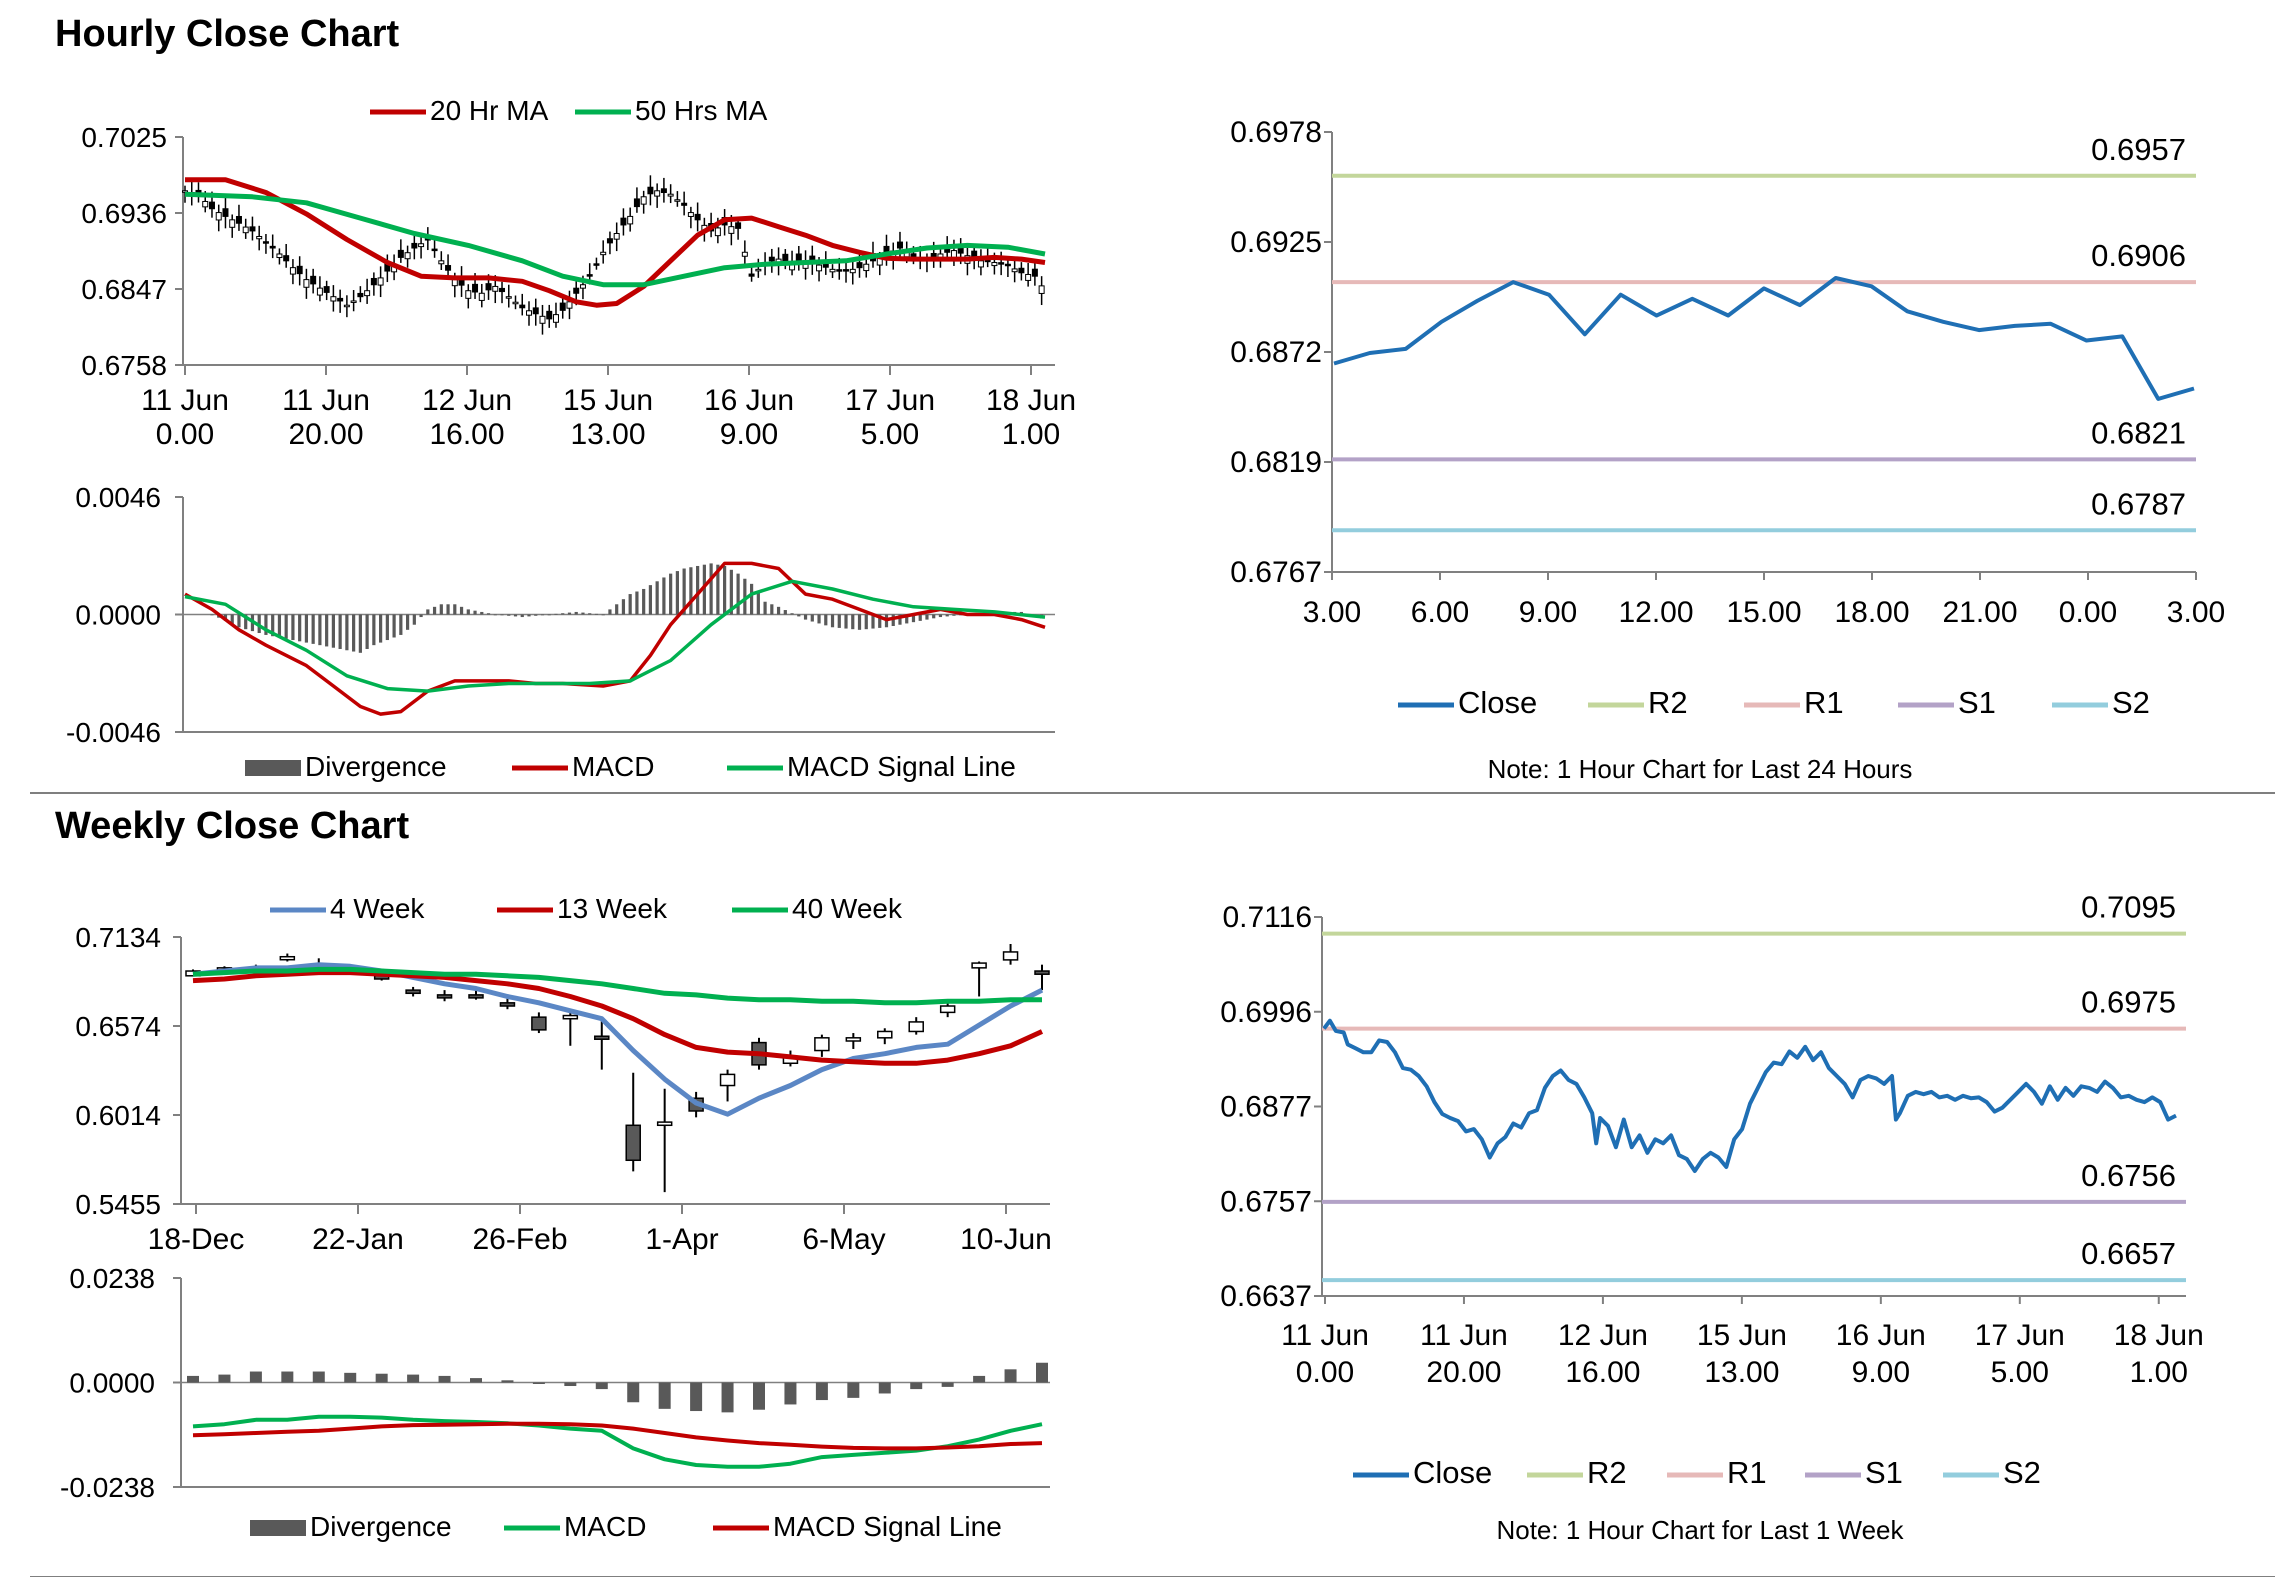 The image size is (2291, 1577). I want to click on hourly-price-x-tick-label: 1.00, so click(1031, 434).